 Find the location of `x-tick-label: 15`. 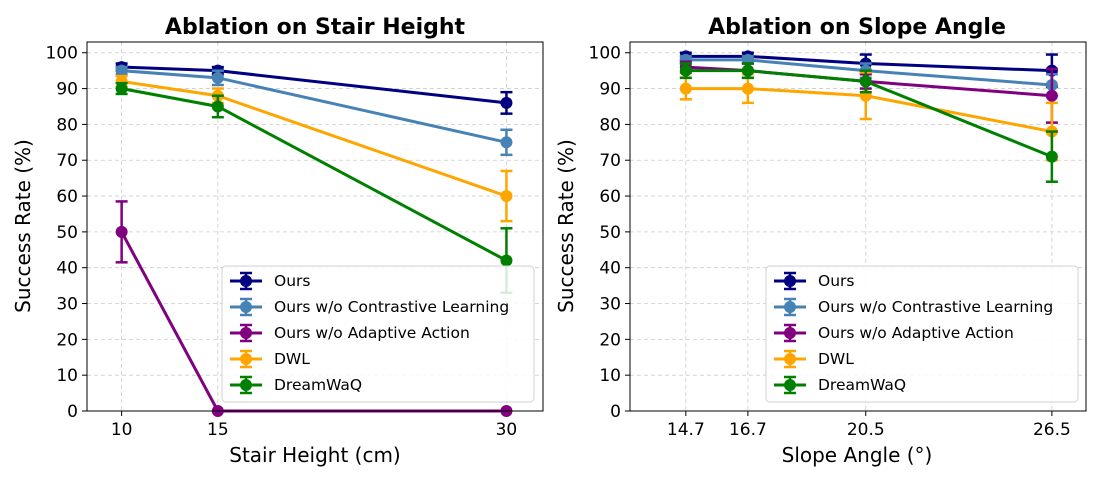

x-tick-label: 15 is located at coordinates (218, 430).